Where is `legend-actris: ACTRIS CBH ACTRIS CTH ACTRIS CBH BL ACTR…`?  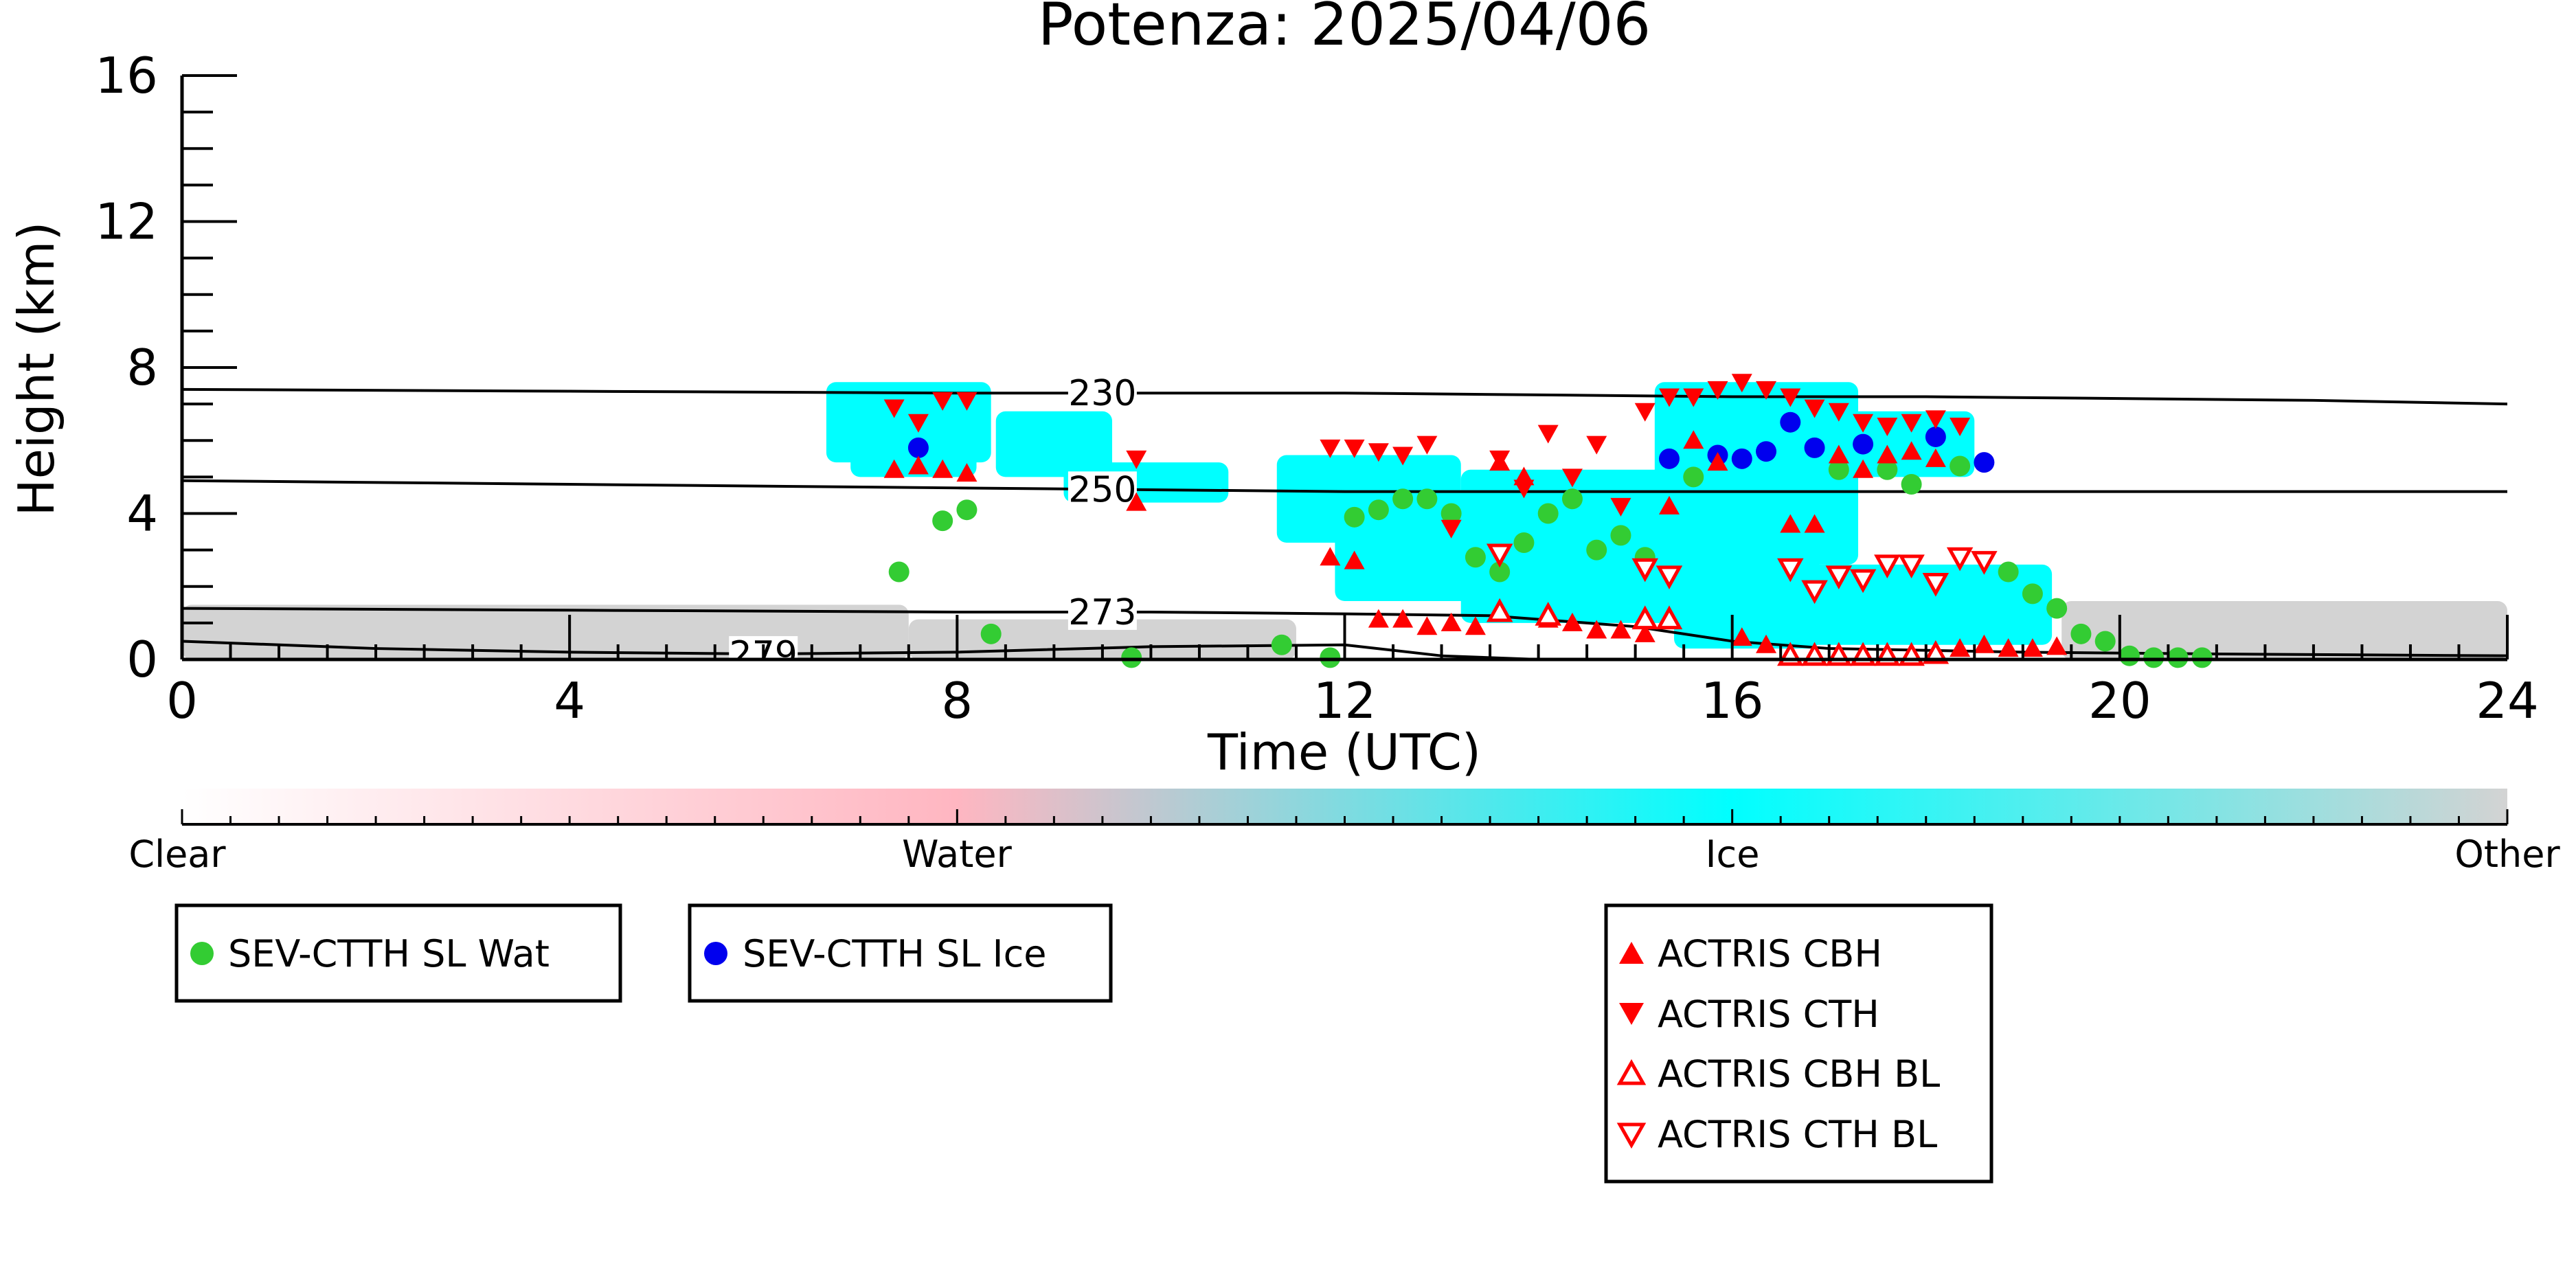
legend-actris: ACTRIS CBH ACTRIS CTH ACTRIS CBH BL ACTR… is located at coordinates (1798, 1043).